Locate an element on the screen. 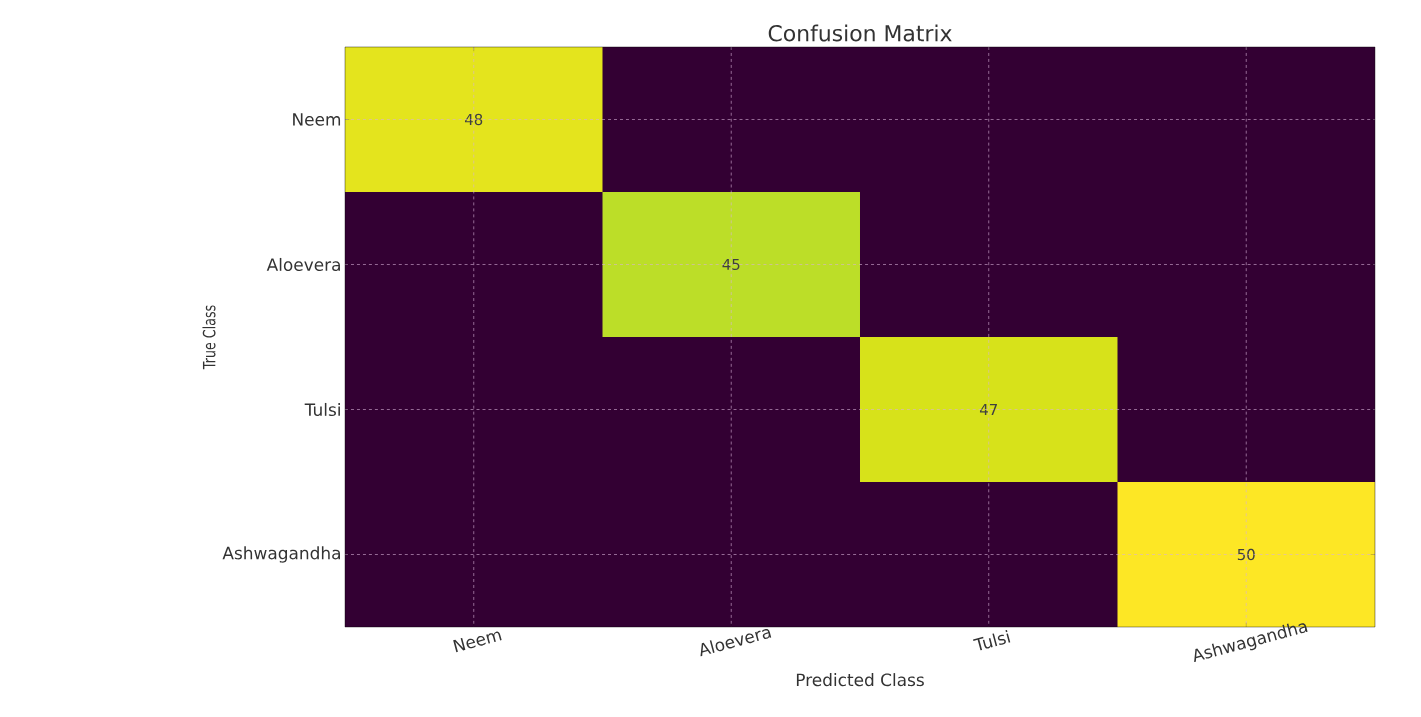 The height and width of the screenshot is (717, 1421). data-label: 48 is located at coordinates (473, 119).